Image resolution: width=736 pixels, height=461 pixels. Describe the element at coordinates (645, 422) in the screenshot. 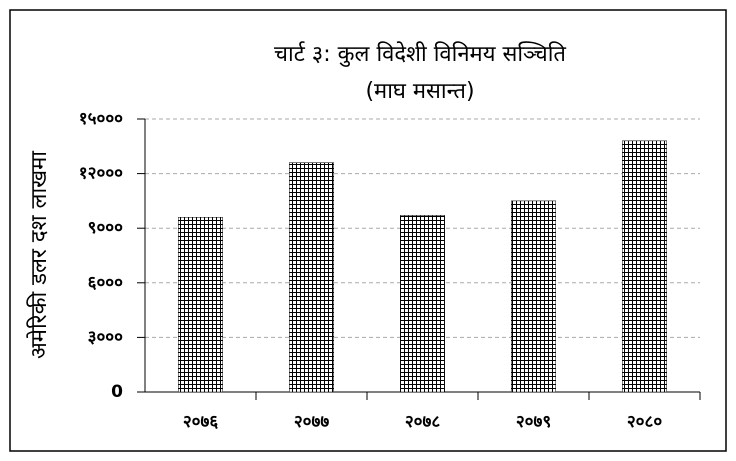

I see `x-tick-label: २०८०` at that location.